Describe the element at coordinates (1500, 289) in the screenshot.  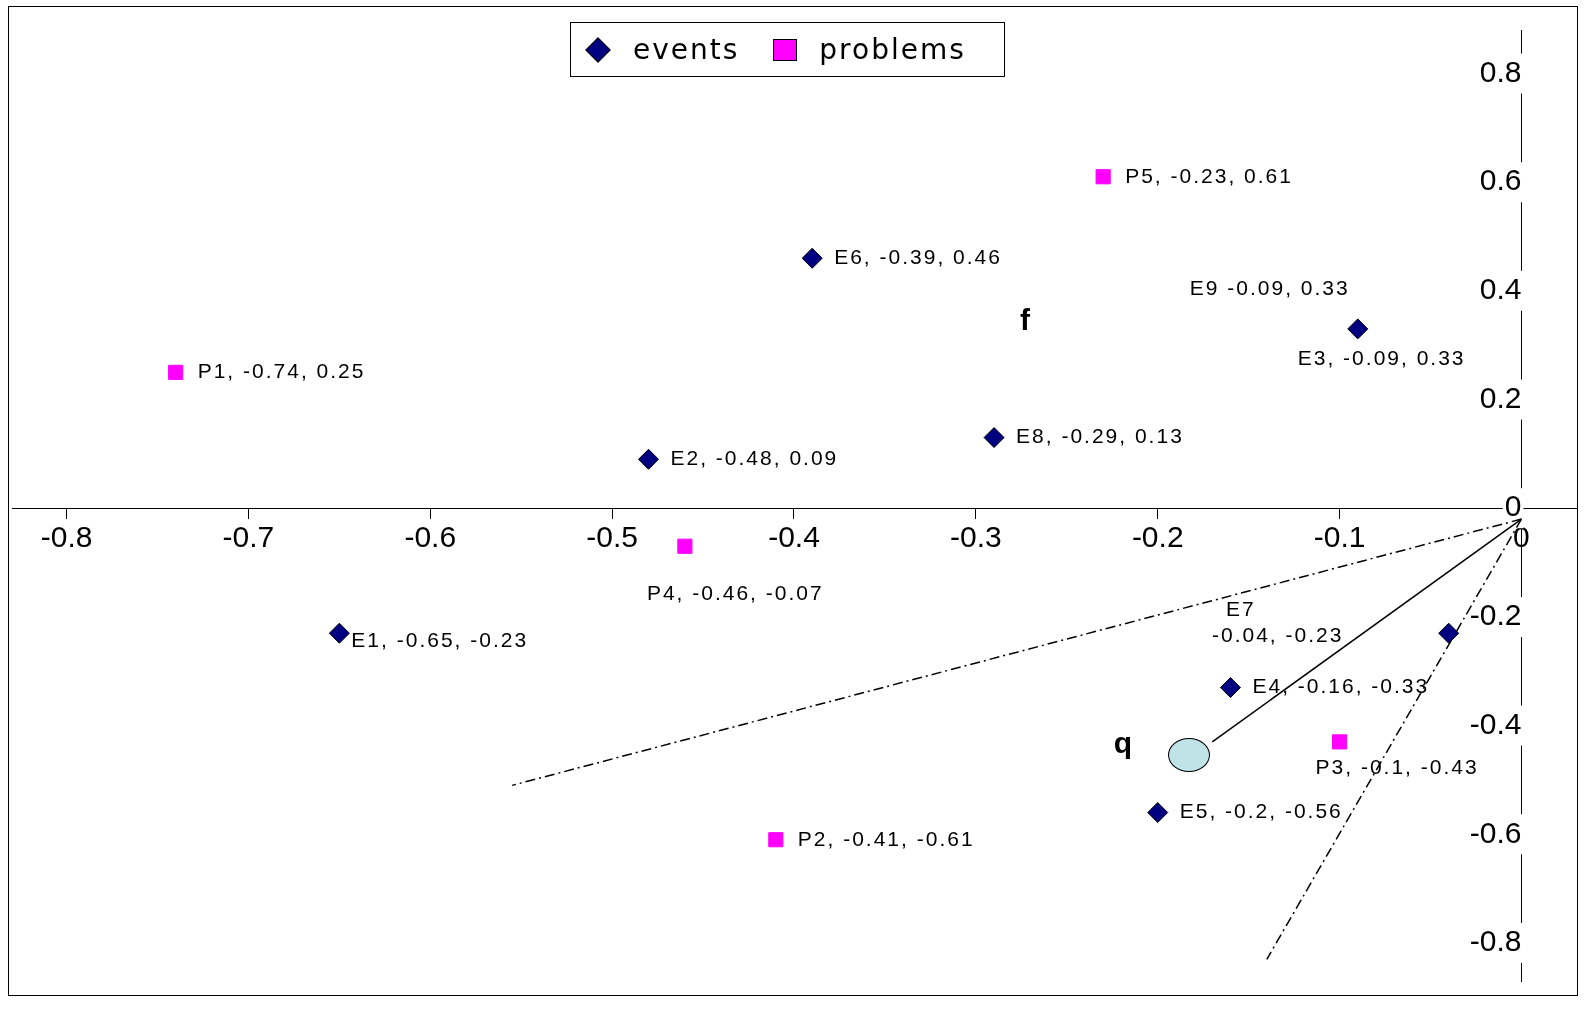
I see `y-tick-label: 0.4` at that location.